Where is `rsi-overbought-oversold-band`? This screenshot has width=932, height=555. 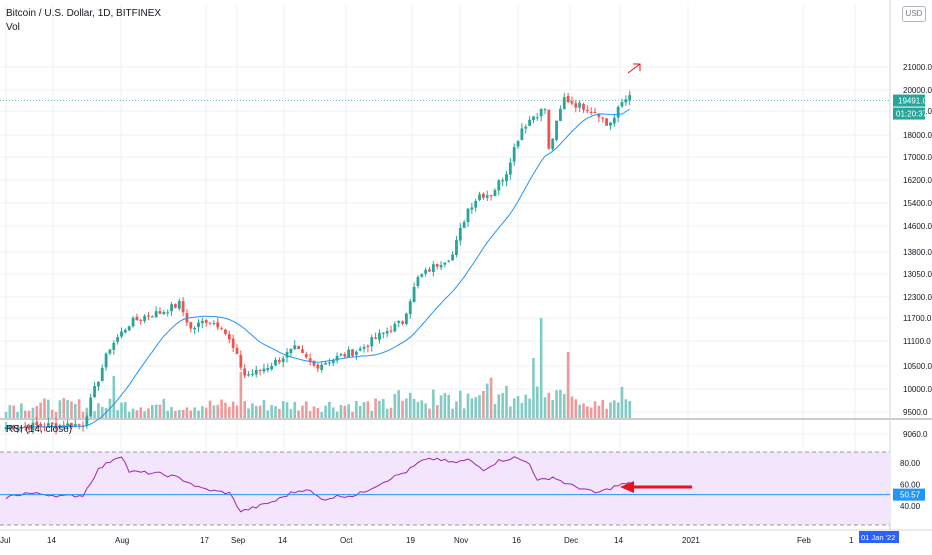
rsi-overbought-oversold-band is located at coordinates (445, 488).